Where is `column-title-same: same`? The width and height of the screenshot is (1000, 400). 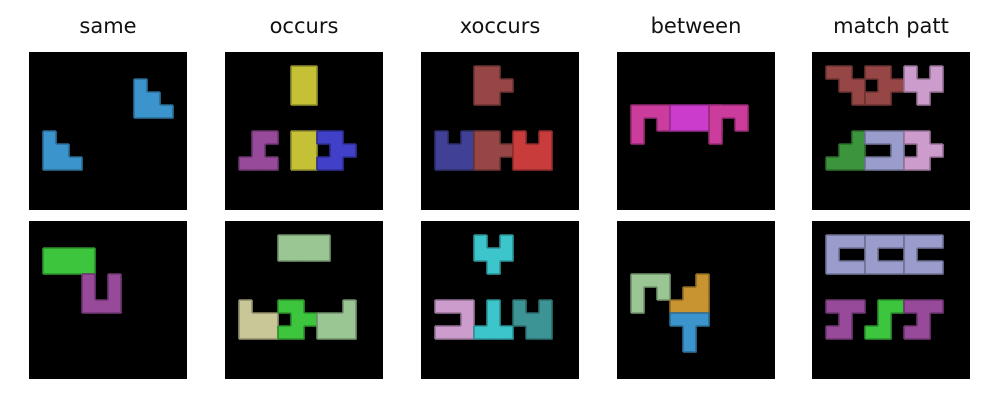
column-title-same: same is located at coordinates (108, 26).